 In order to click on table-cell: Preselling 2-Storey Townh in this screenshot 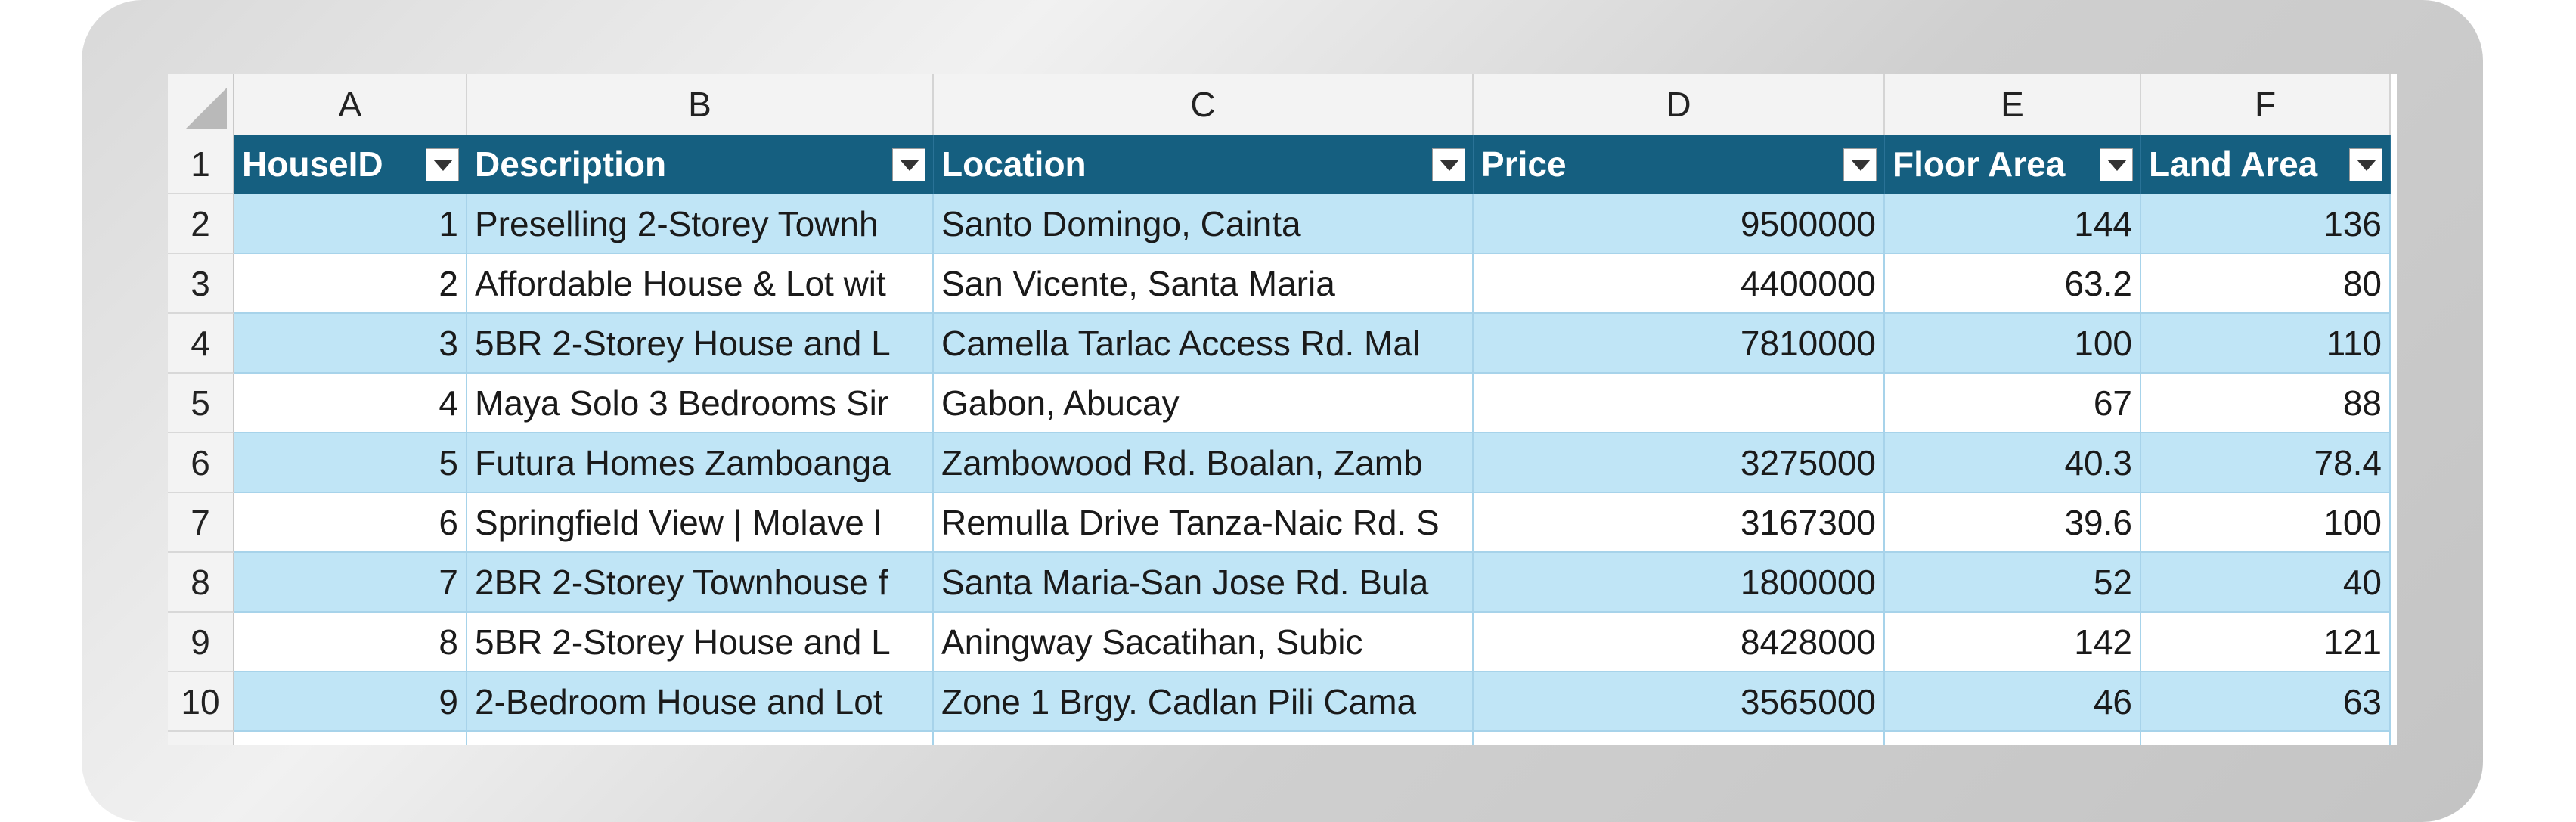, I will do `click(700, 224)`.